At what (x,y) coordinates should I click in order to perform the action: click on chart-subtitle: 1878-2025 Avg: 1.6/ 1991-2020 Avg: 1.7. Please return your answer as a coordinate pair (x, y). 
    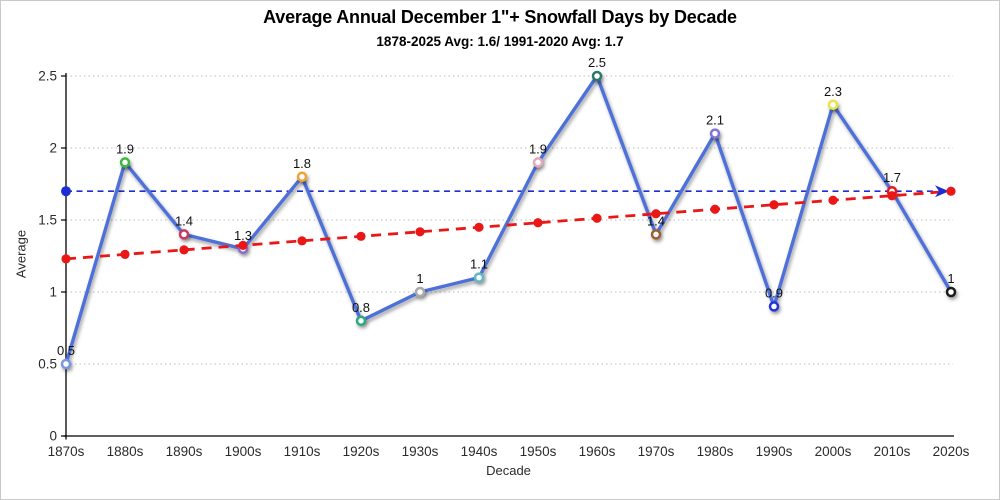
    Looking at the image, I should click on (500, 41).